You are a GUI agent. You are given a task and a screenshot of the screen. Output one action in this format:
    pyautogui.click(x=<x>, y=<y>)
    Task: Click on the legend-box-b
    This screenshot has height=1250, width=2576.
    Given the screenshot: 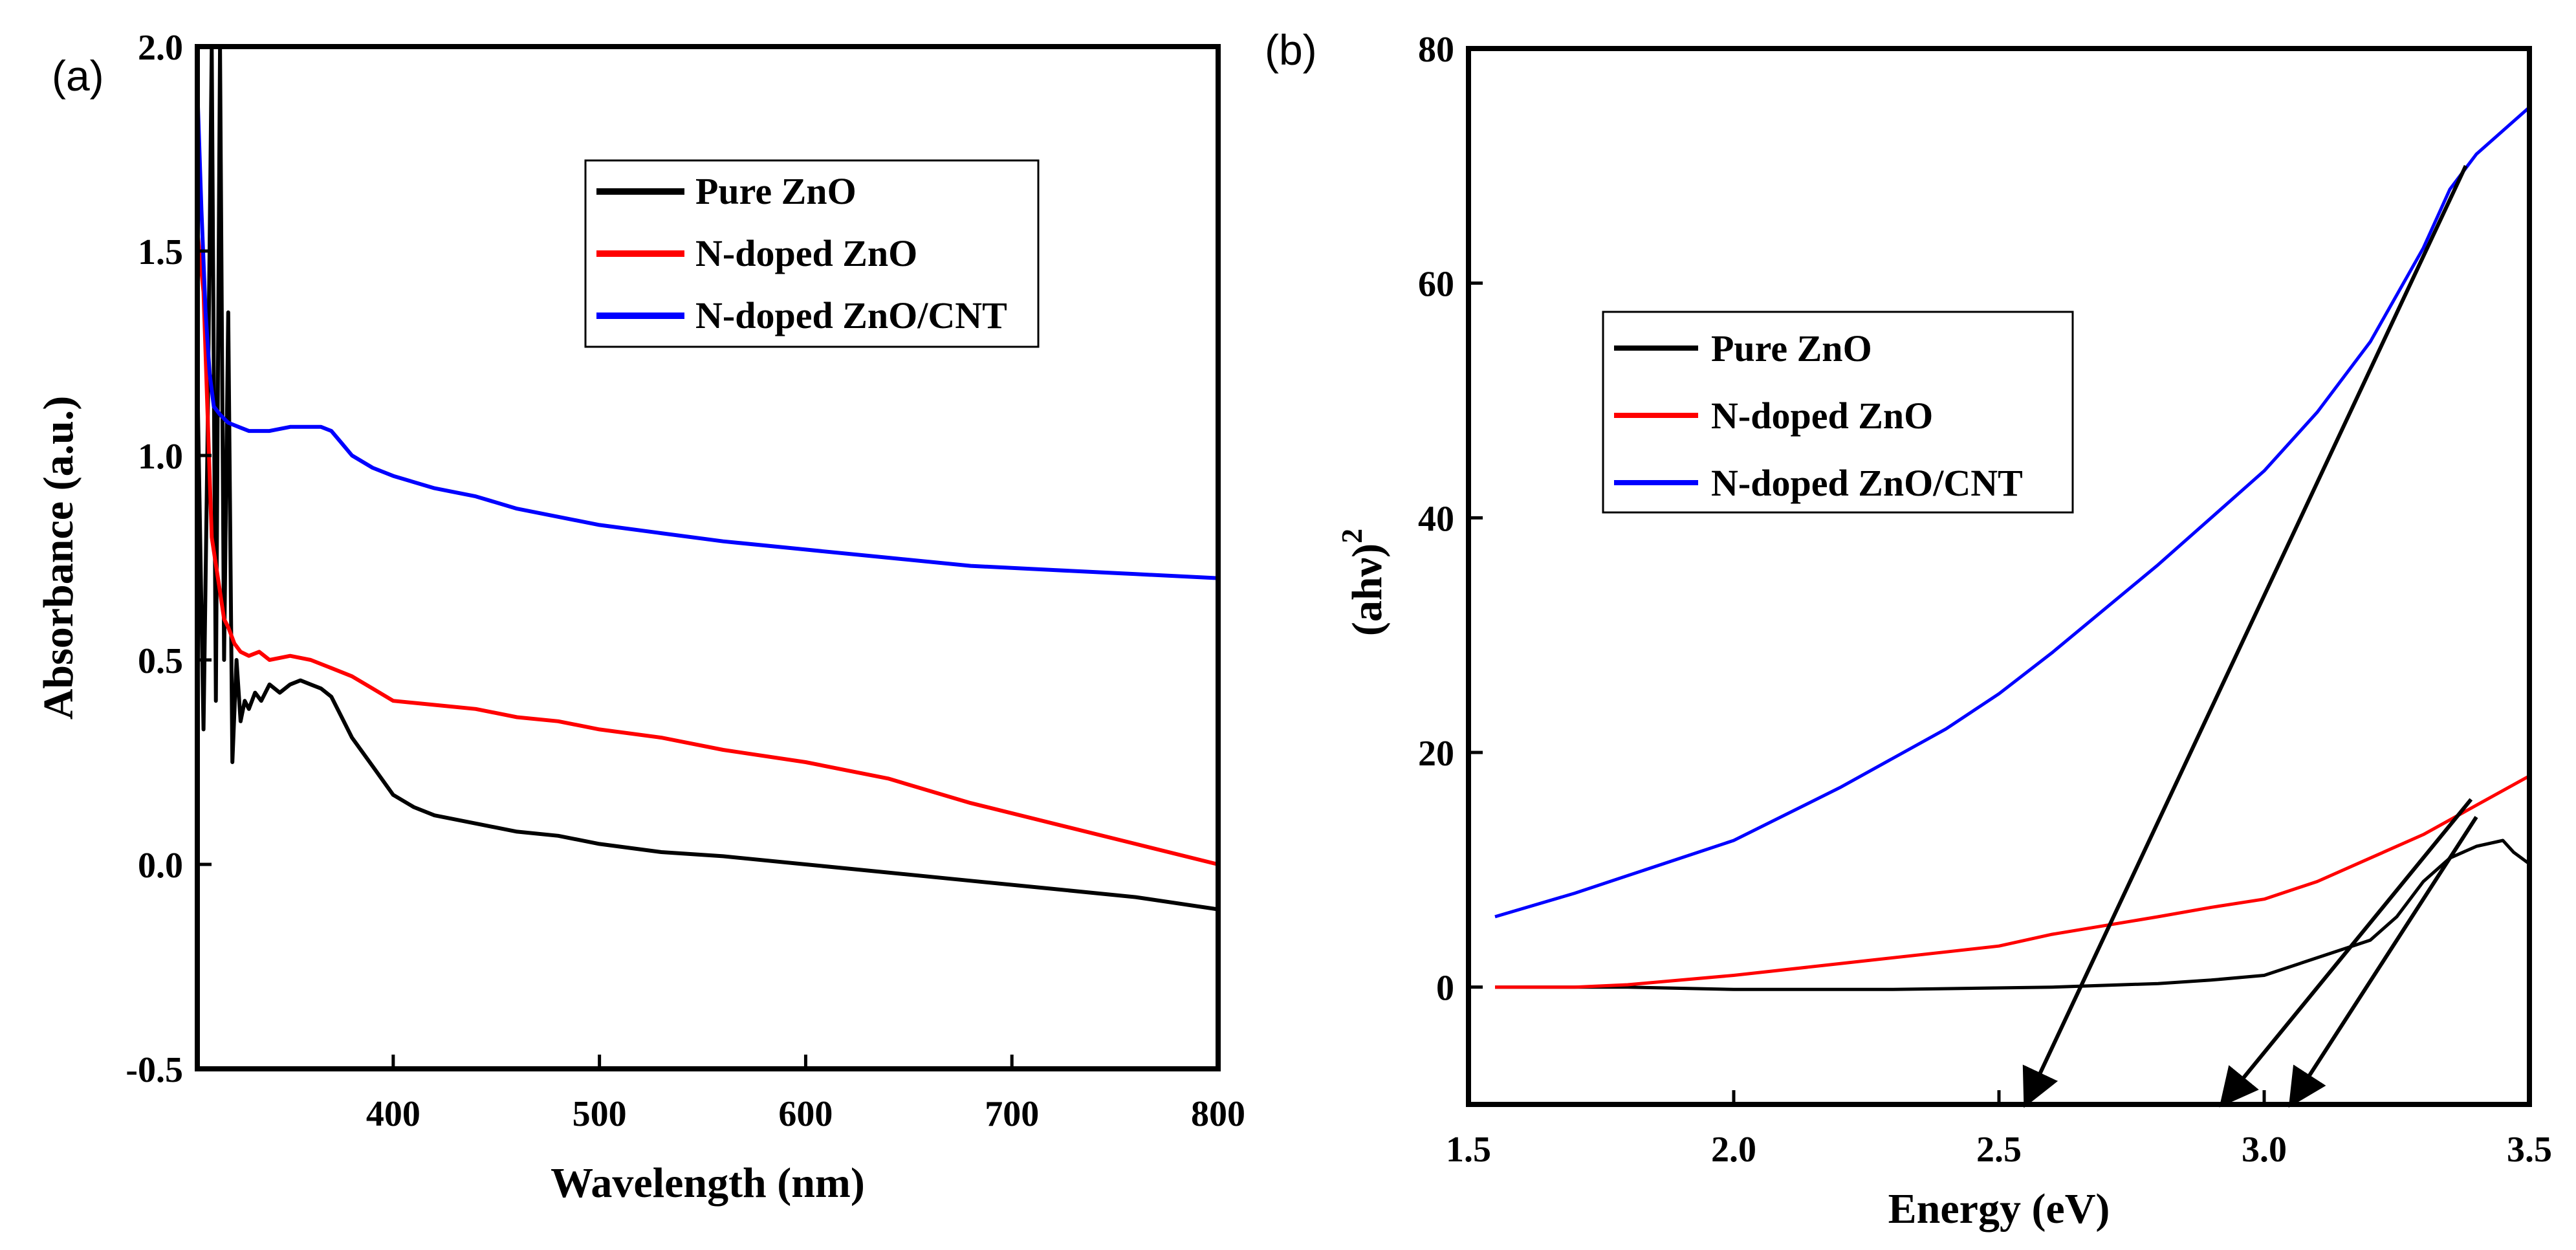 What is the action you would take?
    pyautogui.click(x=1838, y=413)
    